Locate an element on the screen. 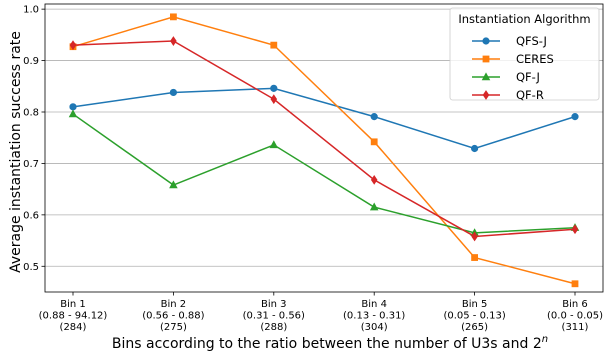  x-tick-label-bin: Bin 5 is located at coordinates (475, 304).